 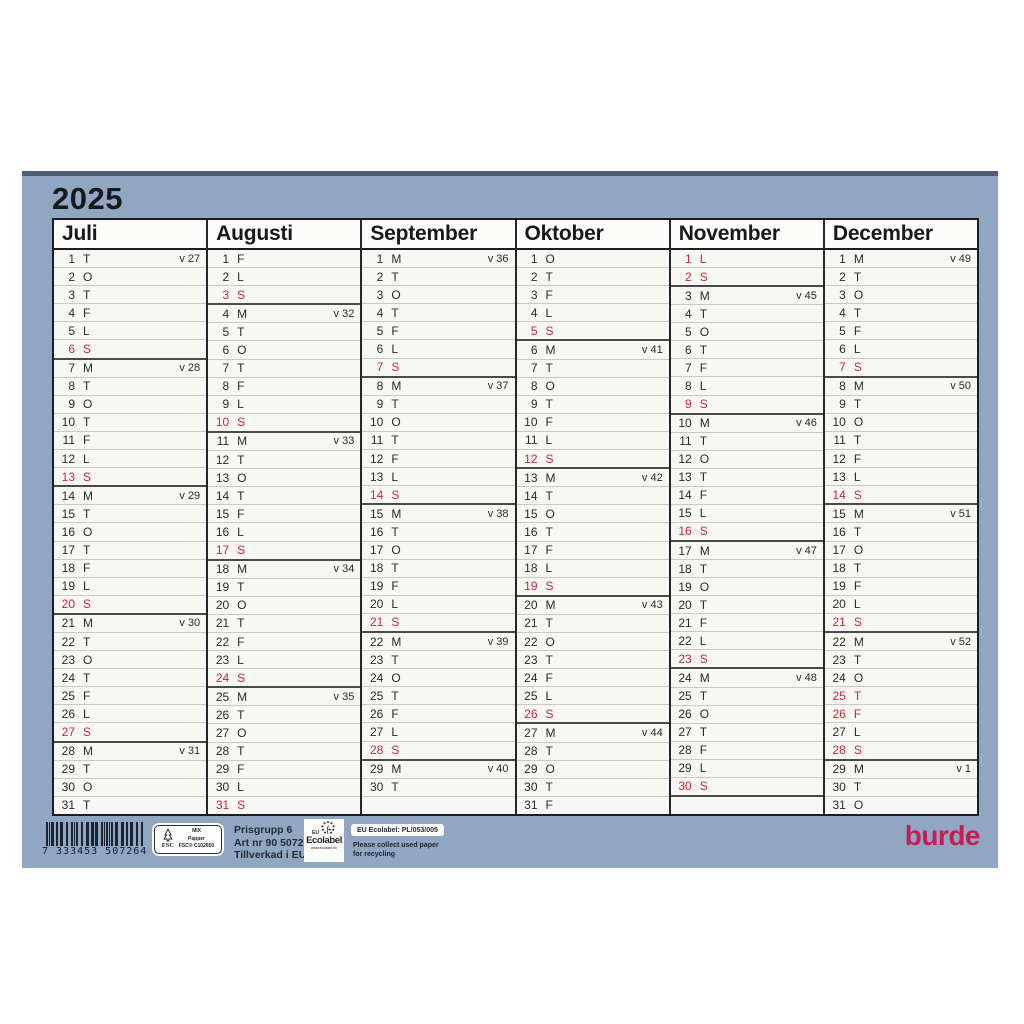 I want to click on fsc-text-block: MIX Papper FSC® C102650, so click(x=196, y=839).